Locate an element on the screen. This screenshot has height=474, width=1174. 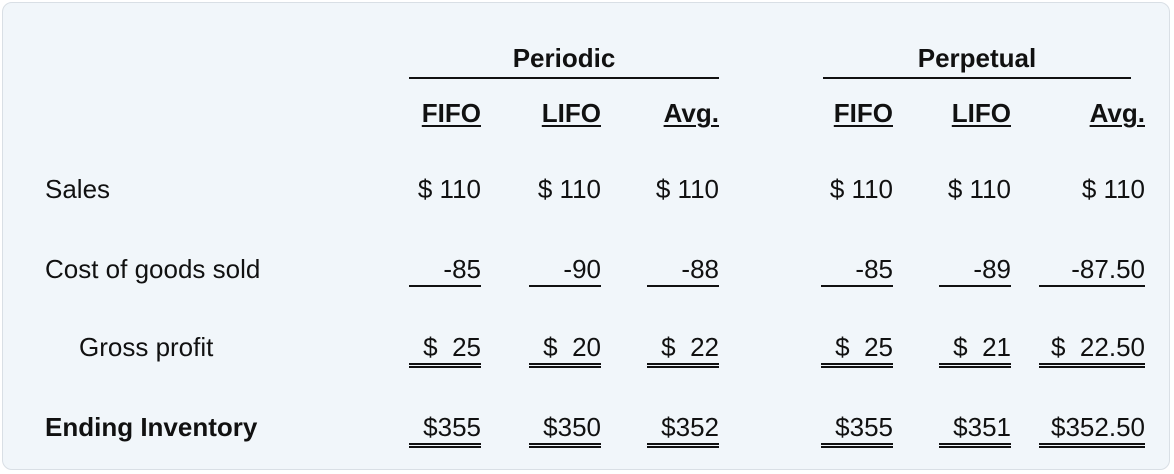
ending-inventory-periodic-lifo: $350 is located at coordinates (565, 430).